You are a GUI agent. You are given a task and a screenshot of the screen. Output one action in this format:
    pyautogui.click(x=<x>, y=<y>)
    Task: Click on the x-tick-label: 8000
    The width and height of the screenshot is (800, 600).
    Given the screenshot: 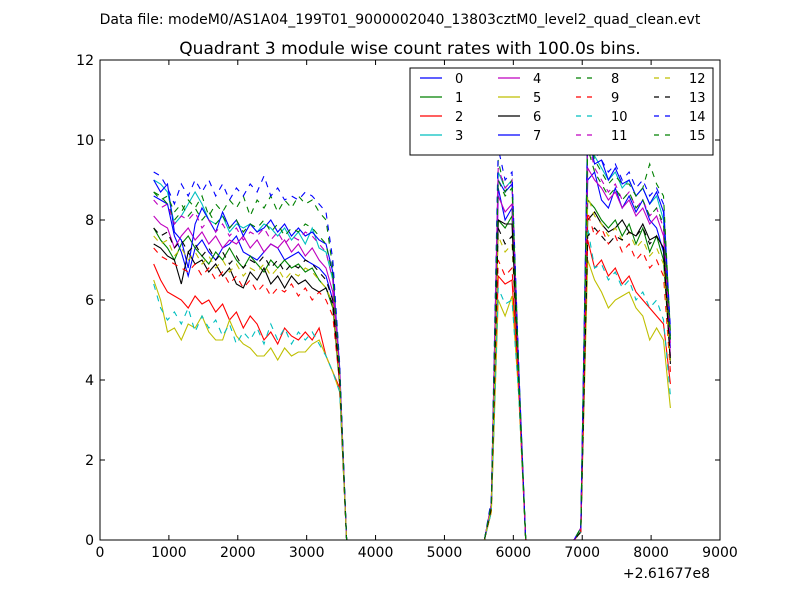 What is the action you would take?
    pyautogui.click(x=651, y=553)
    